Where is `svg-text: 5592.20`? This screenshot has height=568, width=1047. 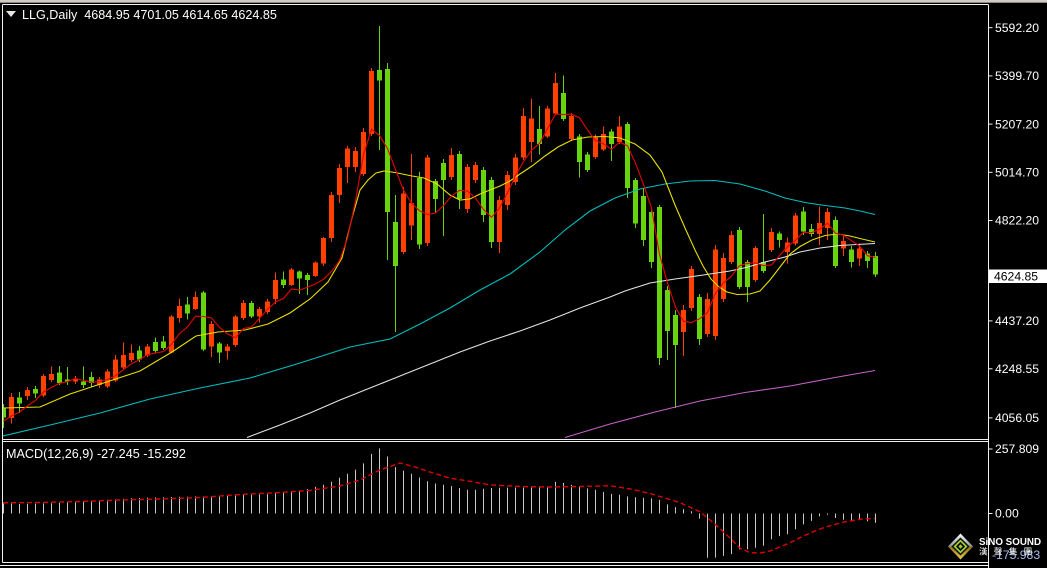 svg-text: 5592.20 is located at coordinates (1017, 28).